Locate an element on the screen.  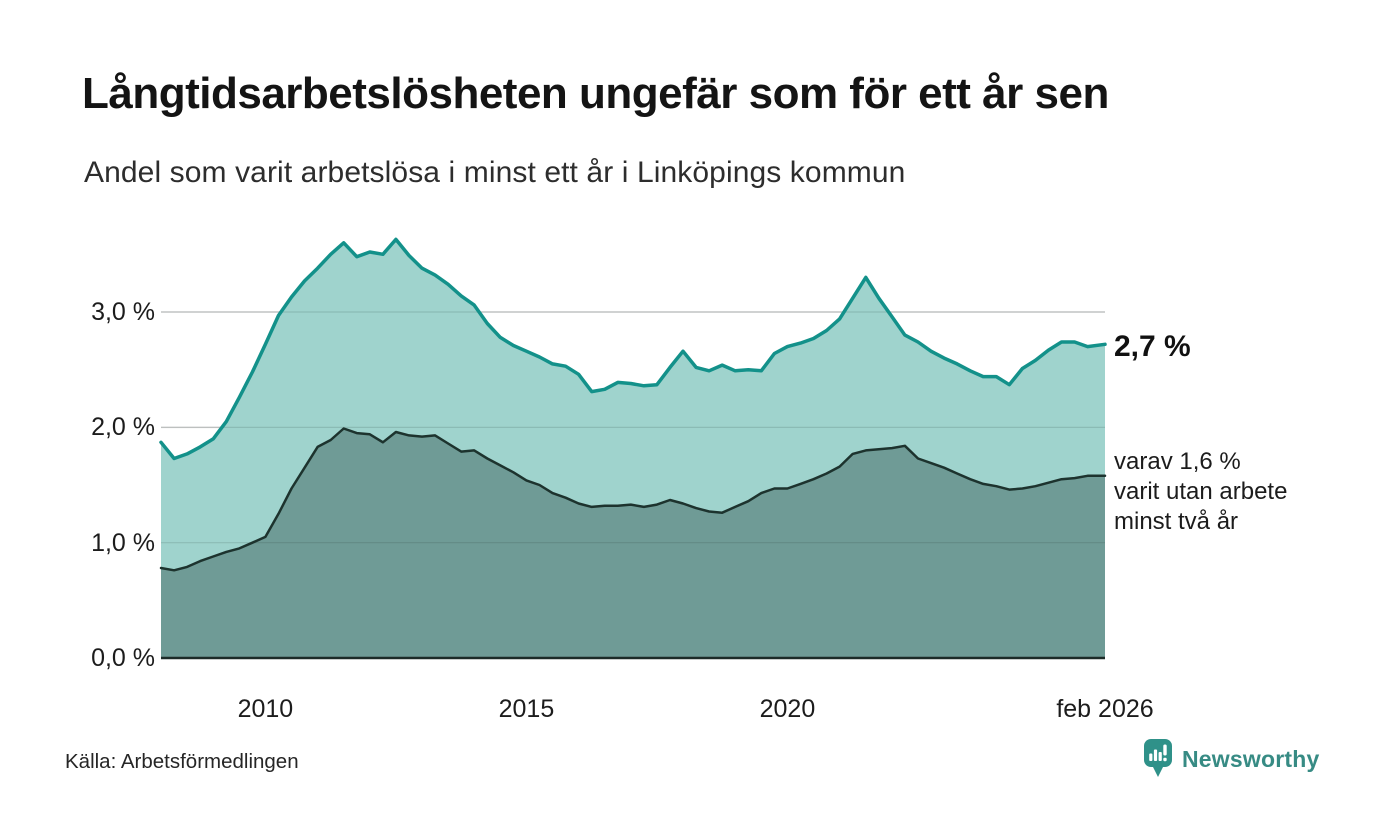
x-tick-label: 2020 is located at coordinates (787, 709).